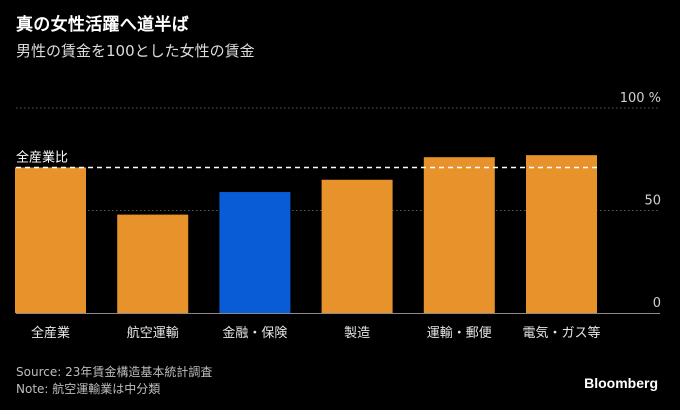 This screenshot has height=410, width=680. What do you see at coordinates (621, 383) in the screenshot?
I see `bloomberg-logo: Bloomberg` at bounding box center [621, 383].